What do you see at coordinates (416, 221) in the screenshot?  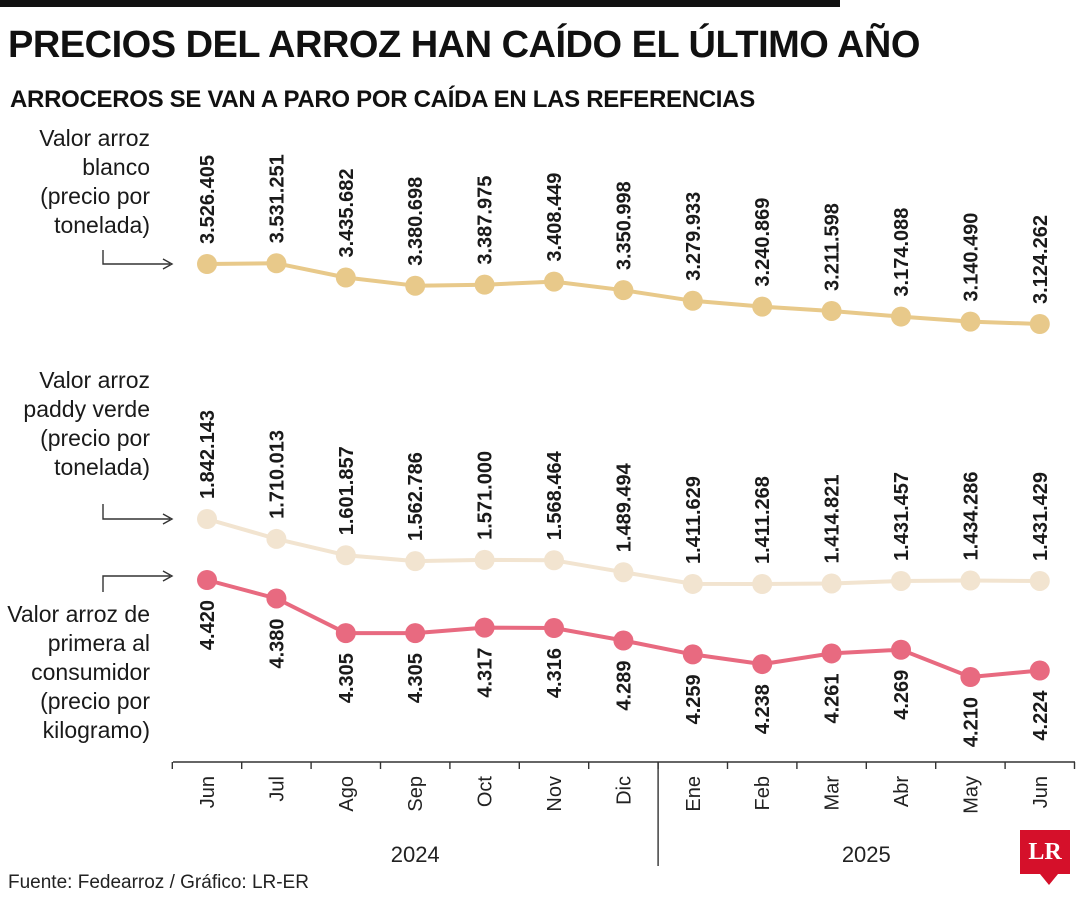 I see `data-label-blanco: 3.380.698` at bounding box center [416, 221].